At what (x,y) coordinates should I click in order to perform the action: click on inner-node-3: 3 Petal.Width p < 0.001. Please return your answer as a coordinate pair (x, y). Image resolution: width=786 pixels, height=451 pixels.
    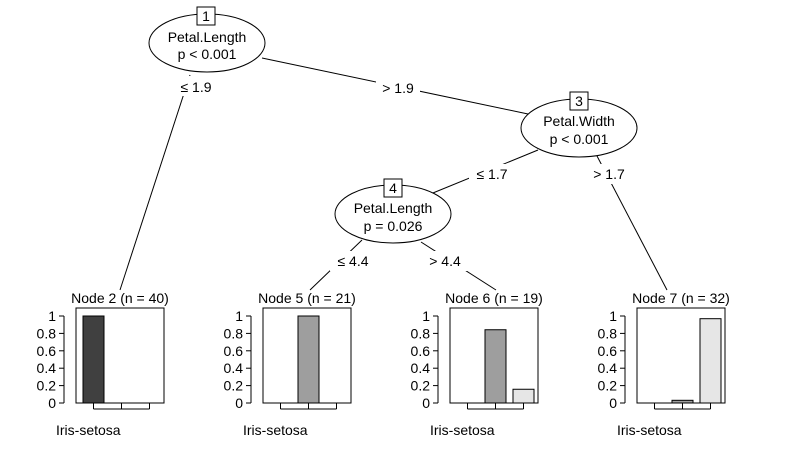
    Looking at the image, I should click on (579, 124).